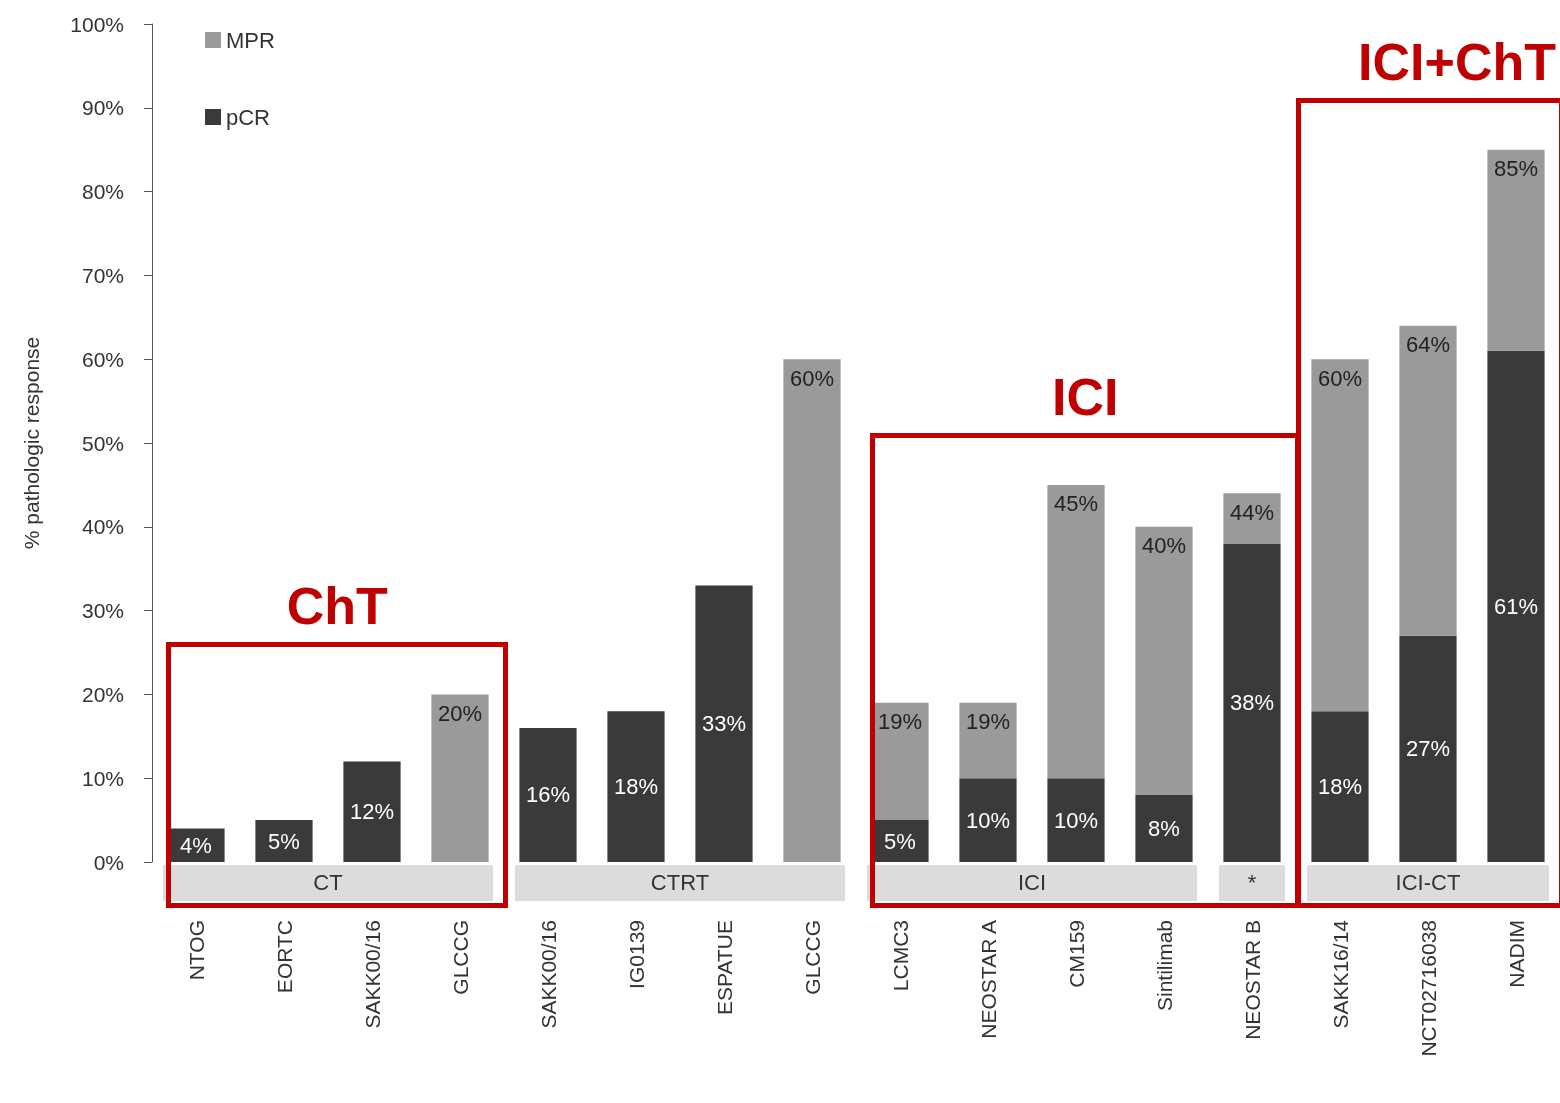  Describe the element at coordinates (988, 979) in the screenshot. I see `x-tick-label: NEOSTAR A` at that location.